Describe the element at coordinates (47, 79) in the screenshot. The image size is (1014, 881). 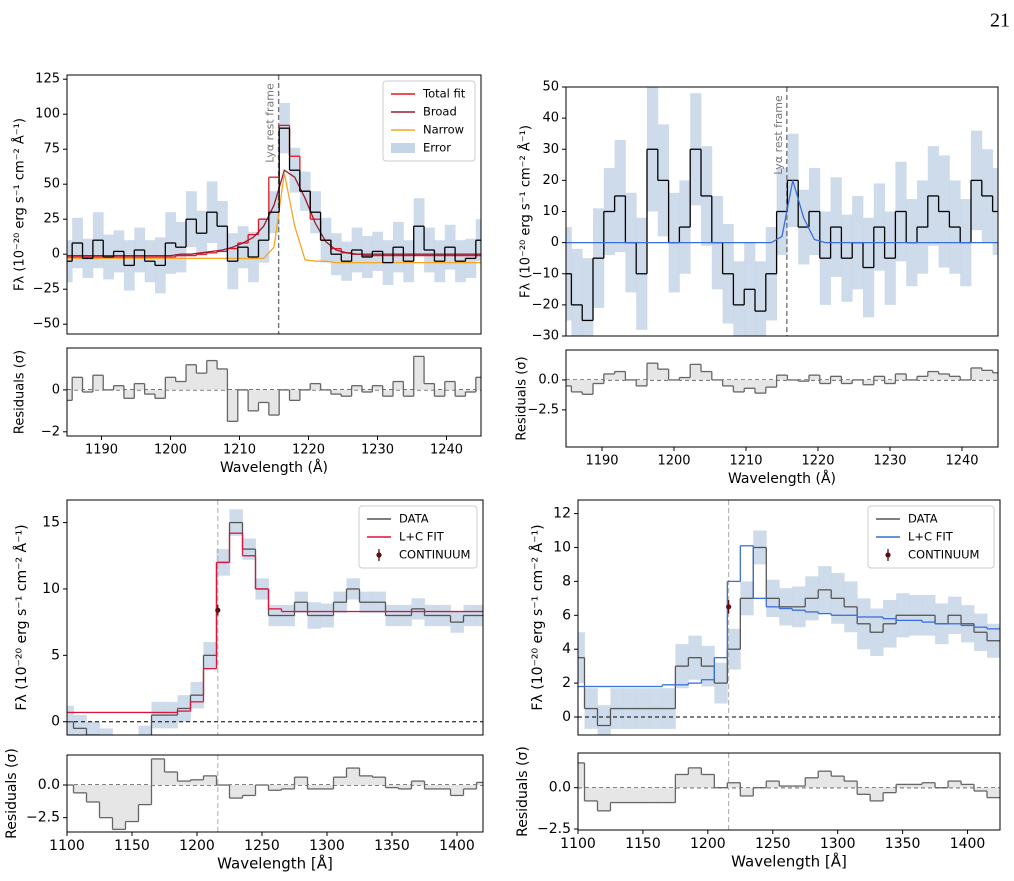
I see `y-tick-label: 125` at that location.